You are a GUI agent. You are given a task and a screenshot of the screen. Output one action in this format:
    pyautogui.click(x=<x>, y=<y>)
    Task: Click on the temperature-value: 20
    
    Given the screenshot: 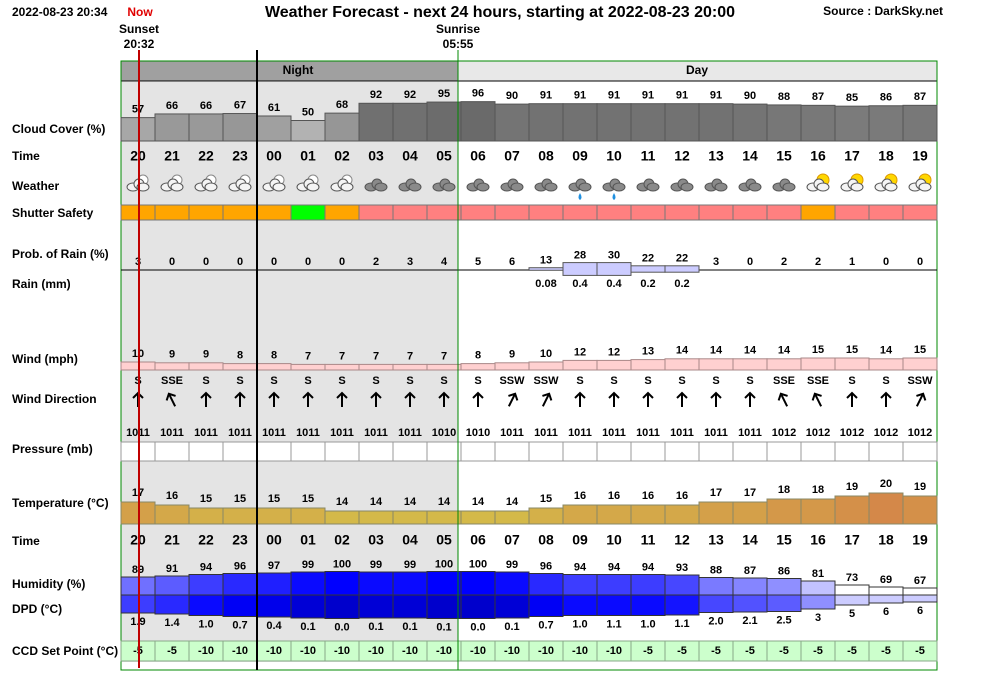 What is the action you would take?
    pyautogui.click(x=886, y=484)
    